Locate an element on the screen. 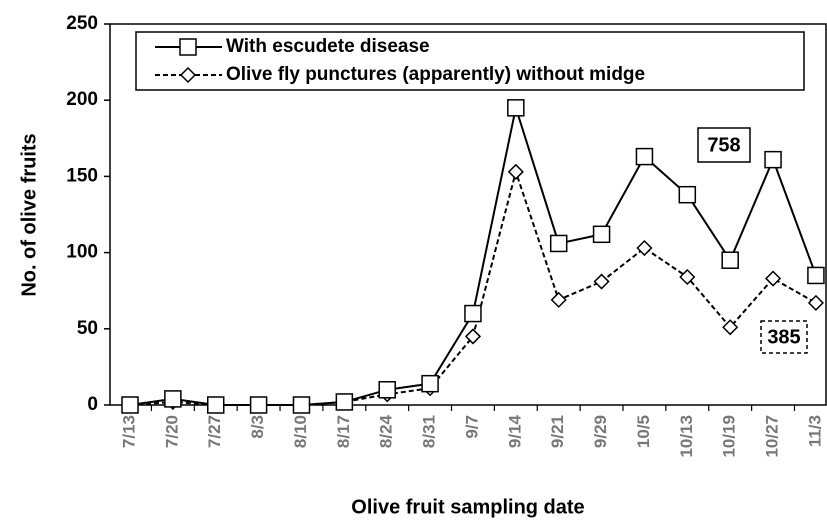 The image size is (827, 520). y-tick-label: 100 is located at coordinates (82, 252).